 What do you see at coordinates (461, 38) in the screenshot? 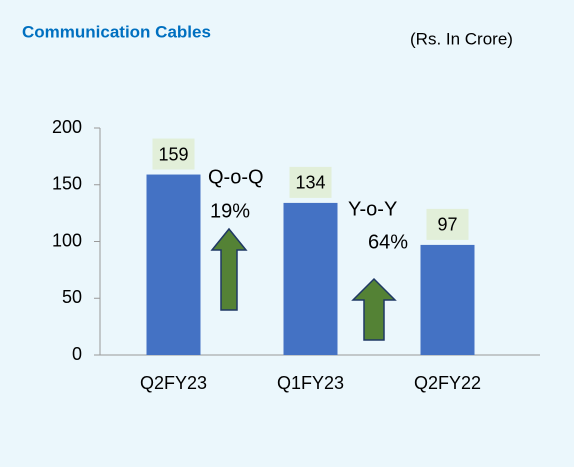
I see `chart-subtitle: (Rs. In Crore)` at bounding box center [461, 38].